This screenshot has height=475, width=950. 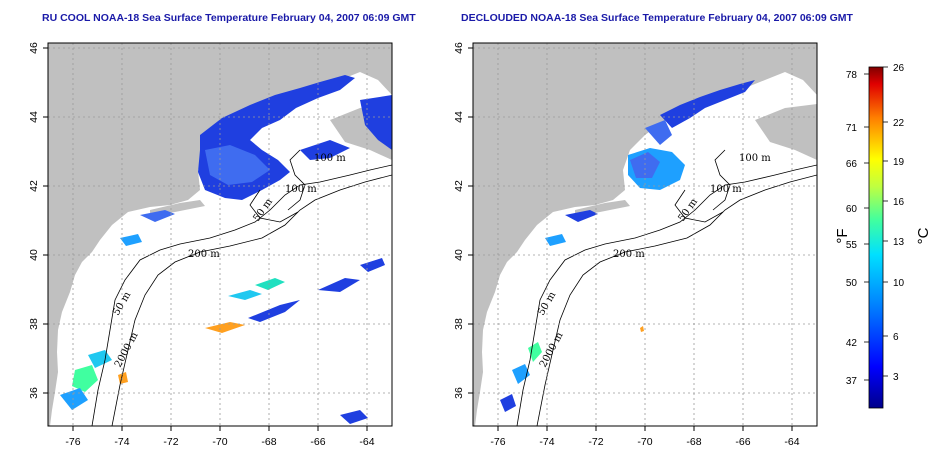 I want to click on celsius-tick-label: 6, so click(x=896, y=337).